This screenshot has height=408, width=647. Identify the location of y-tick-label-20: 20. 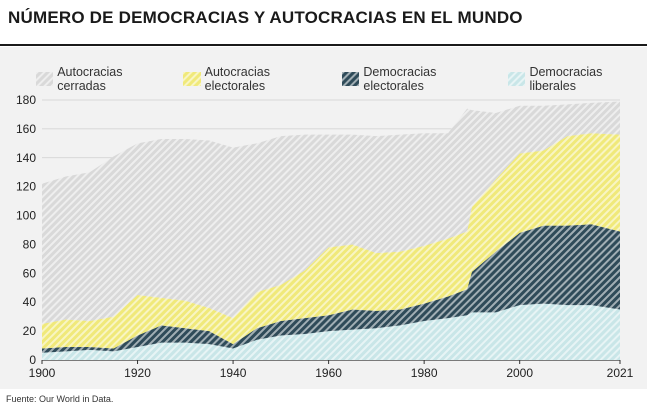
(30, 331).